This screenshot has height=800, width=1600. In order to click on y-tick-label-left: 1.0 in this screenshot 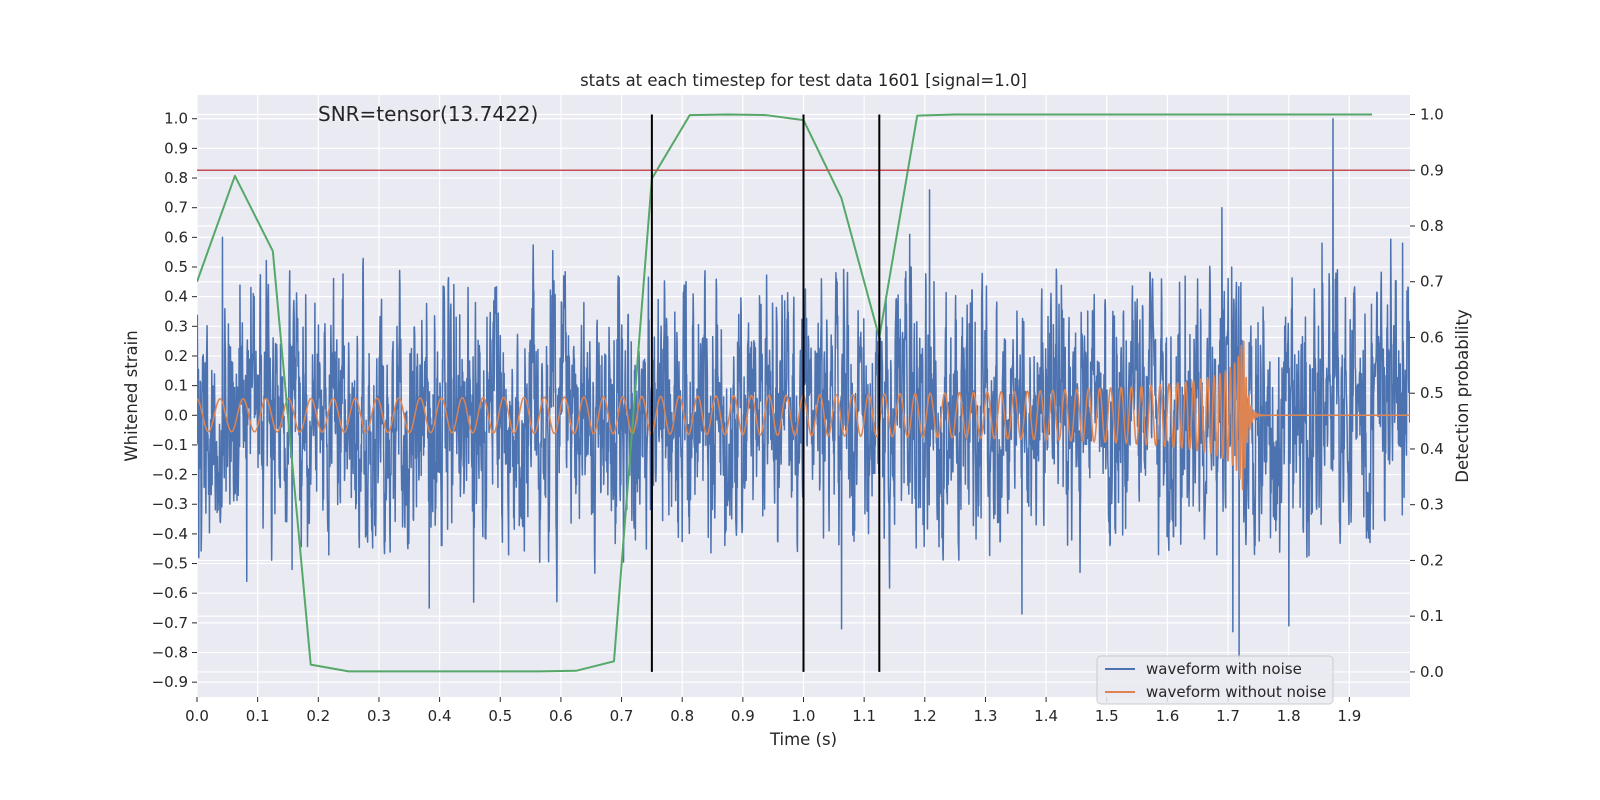, I will do `click(176, 119)`.